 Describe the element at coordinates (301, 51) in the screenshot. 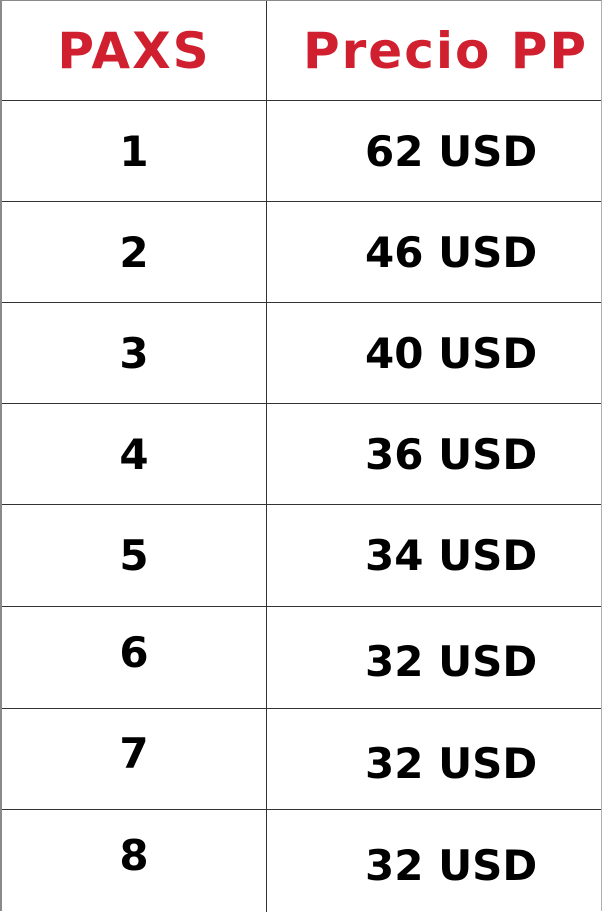

I see `table-header-row: PAXS Precio PP` at that location.